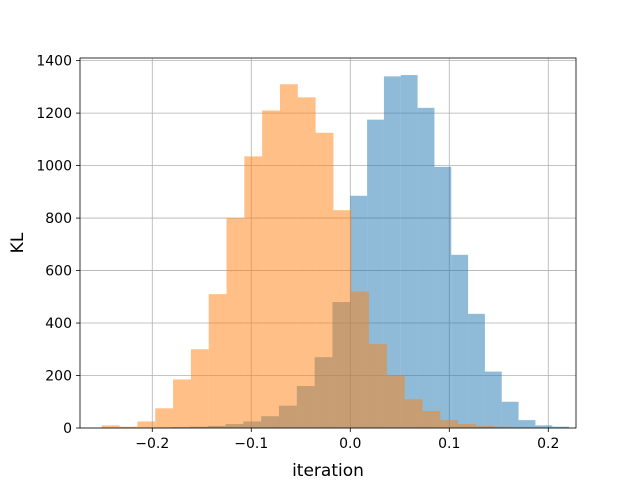  I want to click on x-tick-label: −0.1, so click(251, 444).